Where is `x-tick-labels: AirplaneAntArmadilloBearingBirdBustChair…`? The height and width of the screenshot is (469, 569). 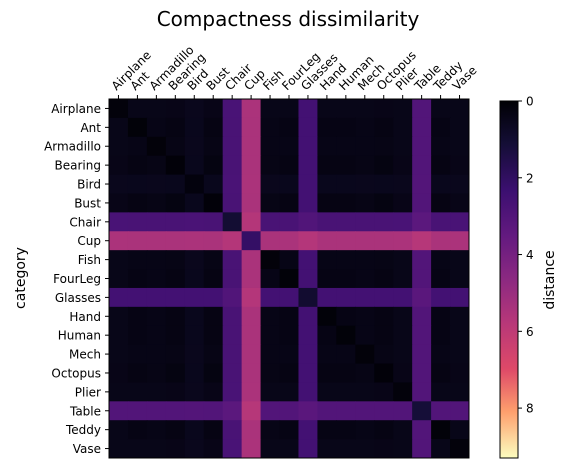
x-tick-labels: AirplaneAntArmadilloBearingBirdBustChair… is located at coordinates (294, 71).